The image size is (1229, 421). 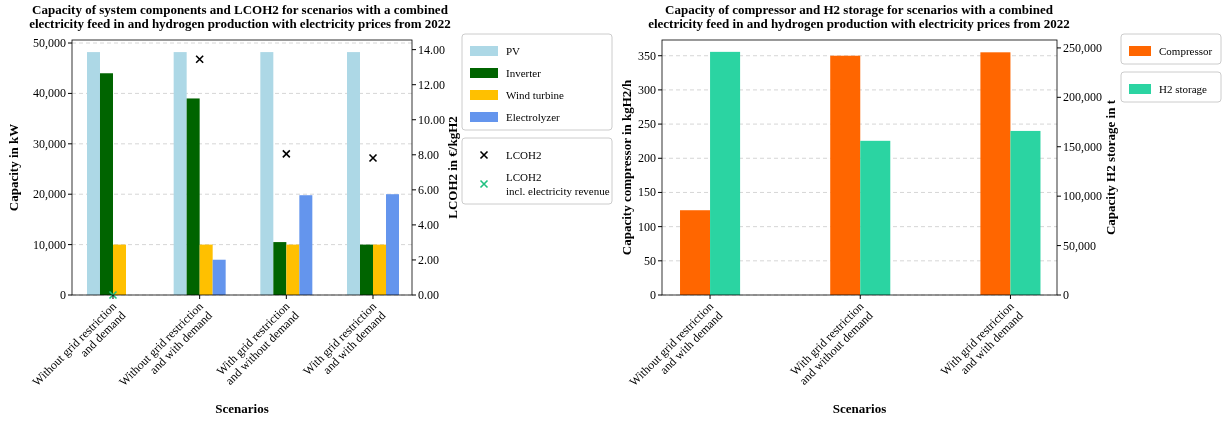 I want to click on y2-tick-label: 100,000, so click(x=1082, y=196).